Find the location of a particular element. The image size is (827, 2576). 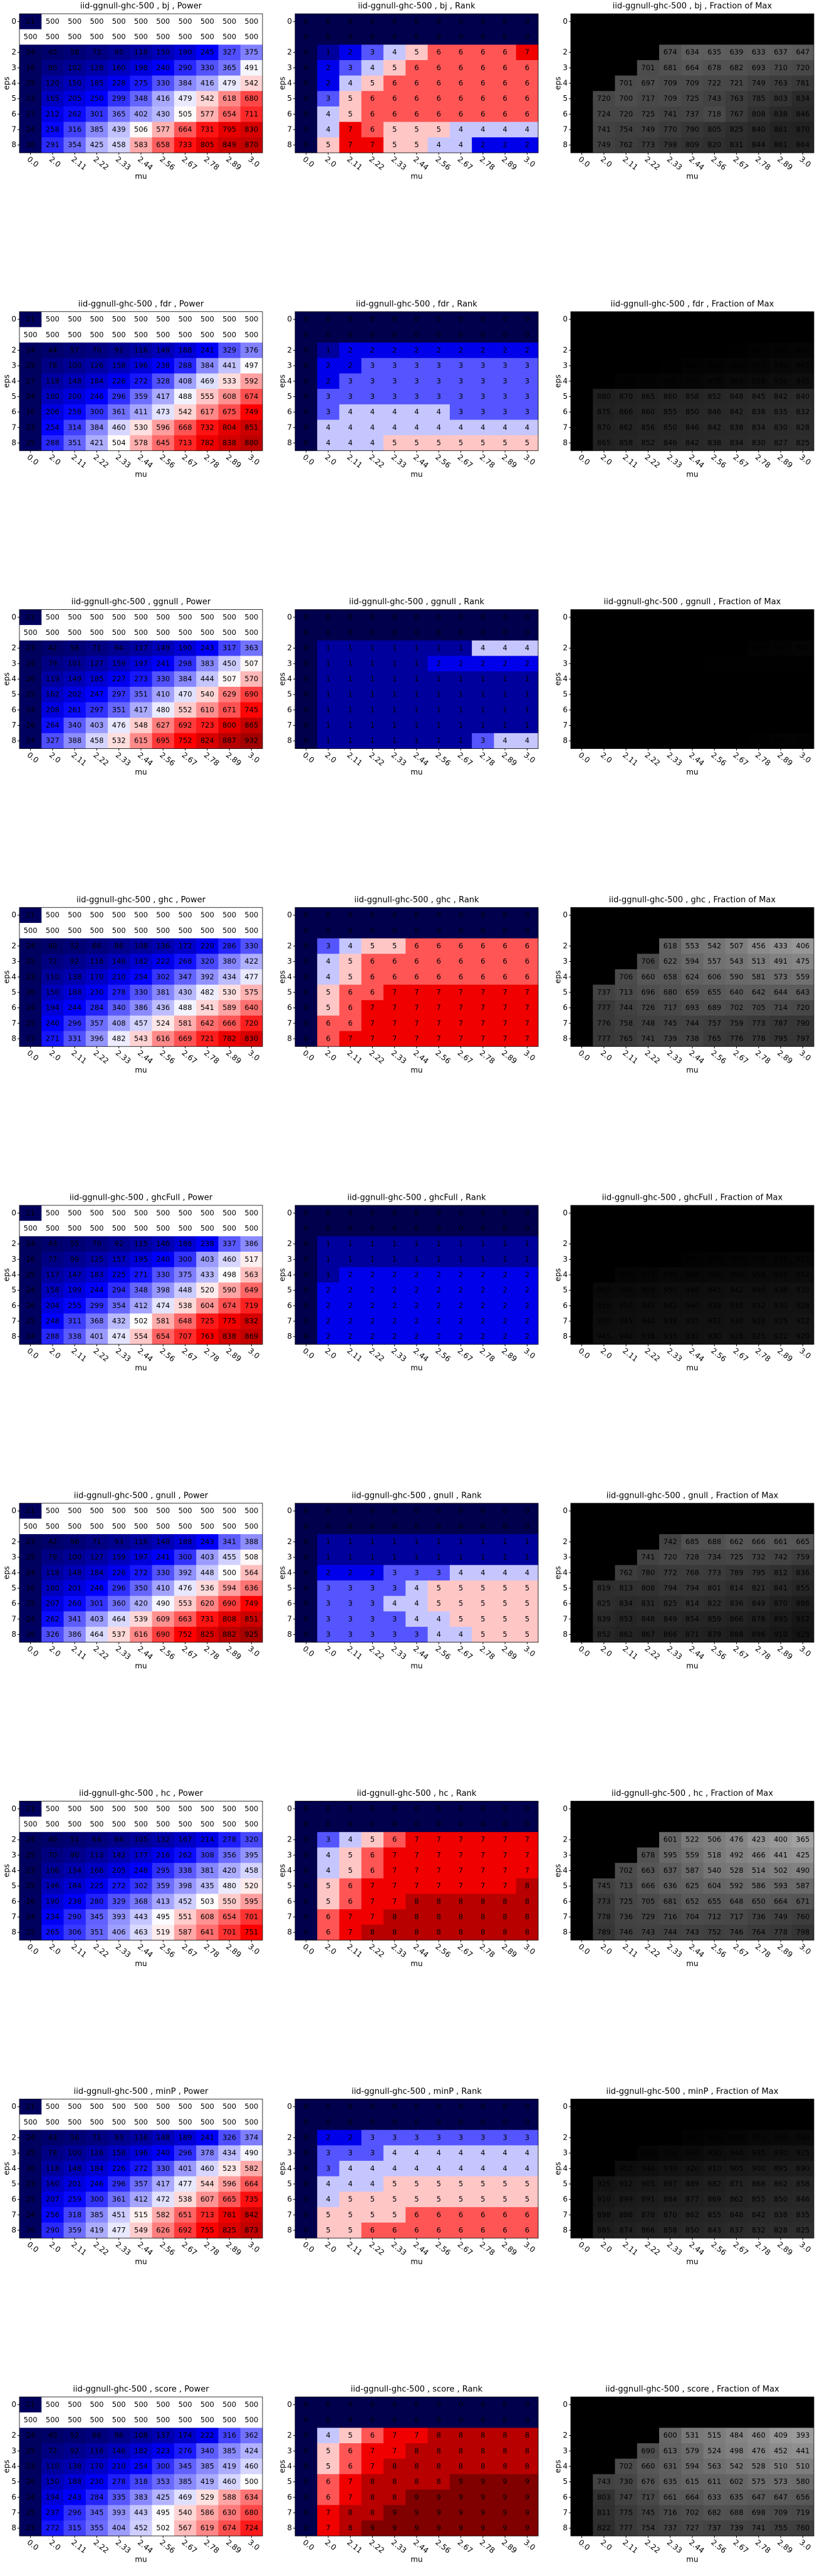

cell-label: 759 is located at coordinates (802, 1558).